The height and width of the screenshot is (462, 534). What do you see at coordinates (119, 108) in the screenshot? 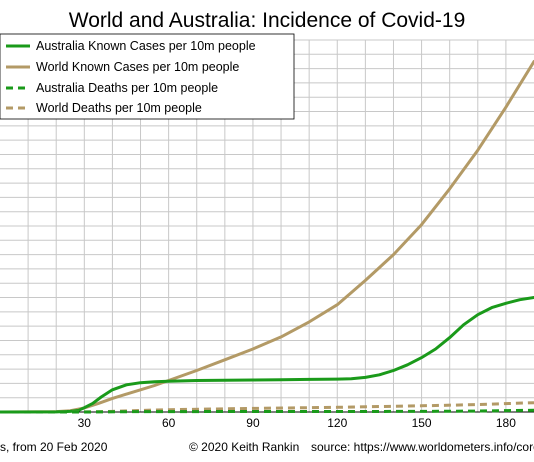
I see `legend-label-world-deaths: World Deaths per 10m people` at bounding box center [119, 108].